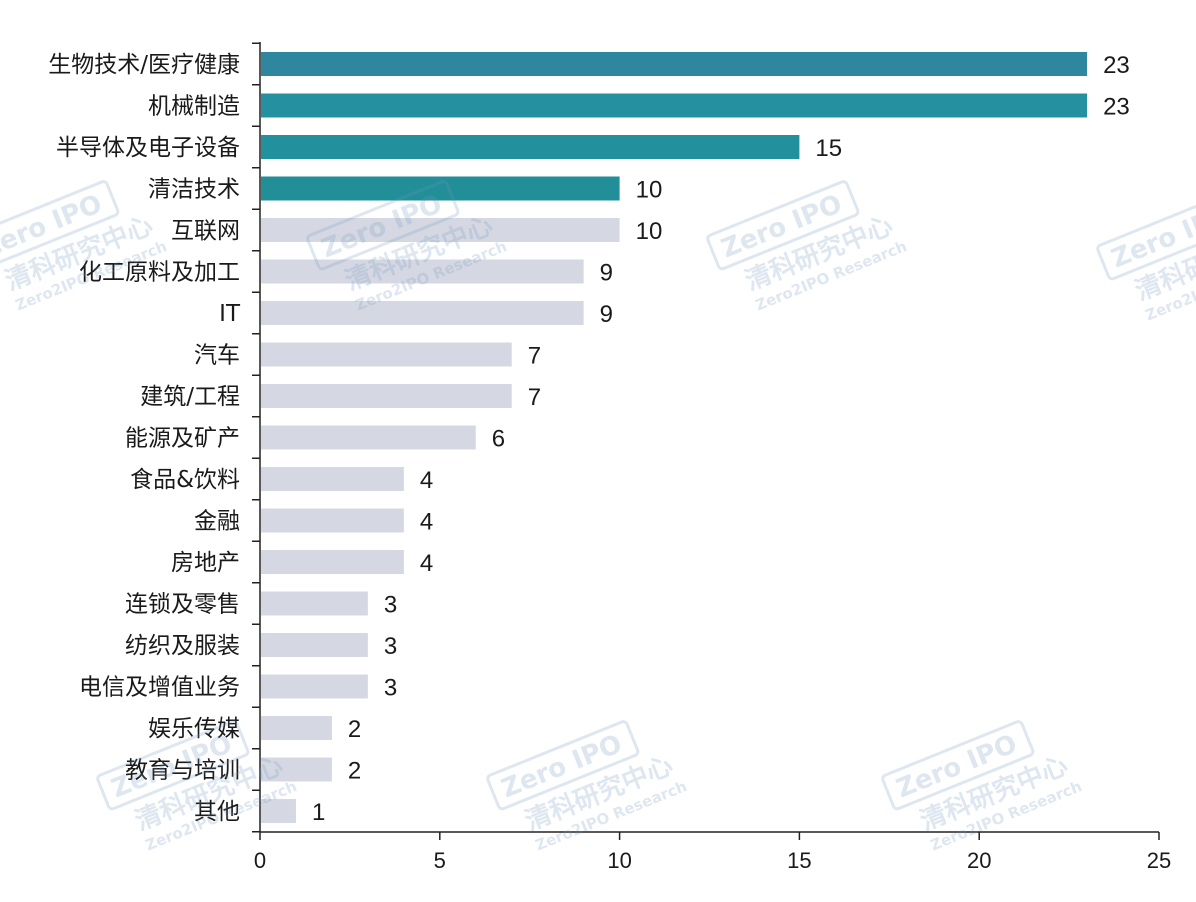 The height and width of the screenshot is (902, 1196). Describe the element at coordinates (205, 563) in the screenshot. I see `category-label: 房地产` at that location.